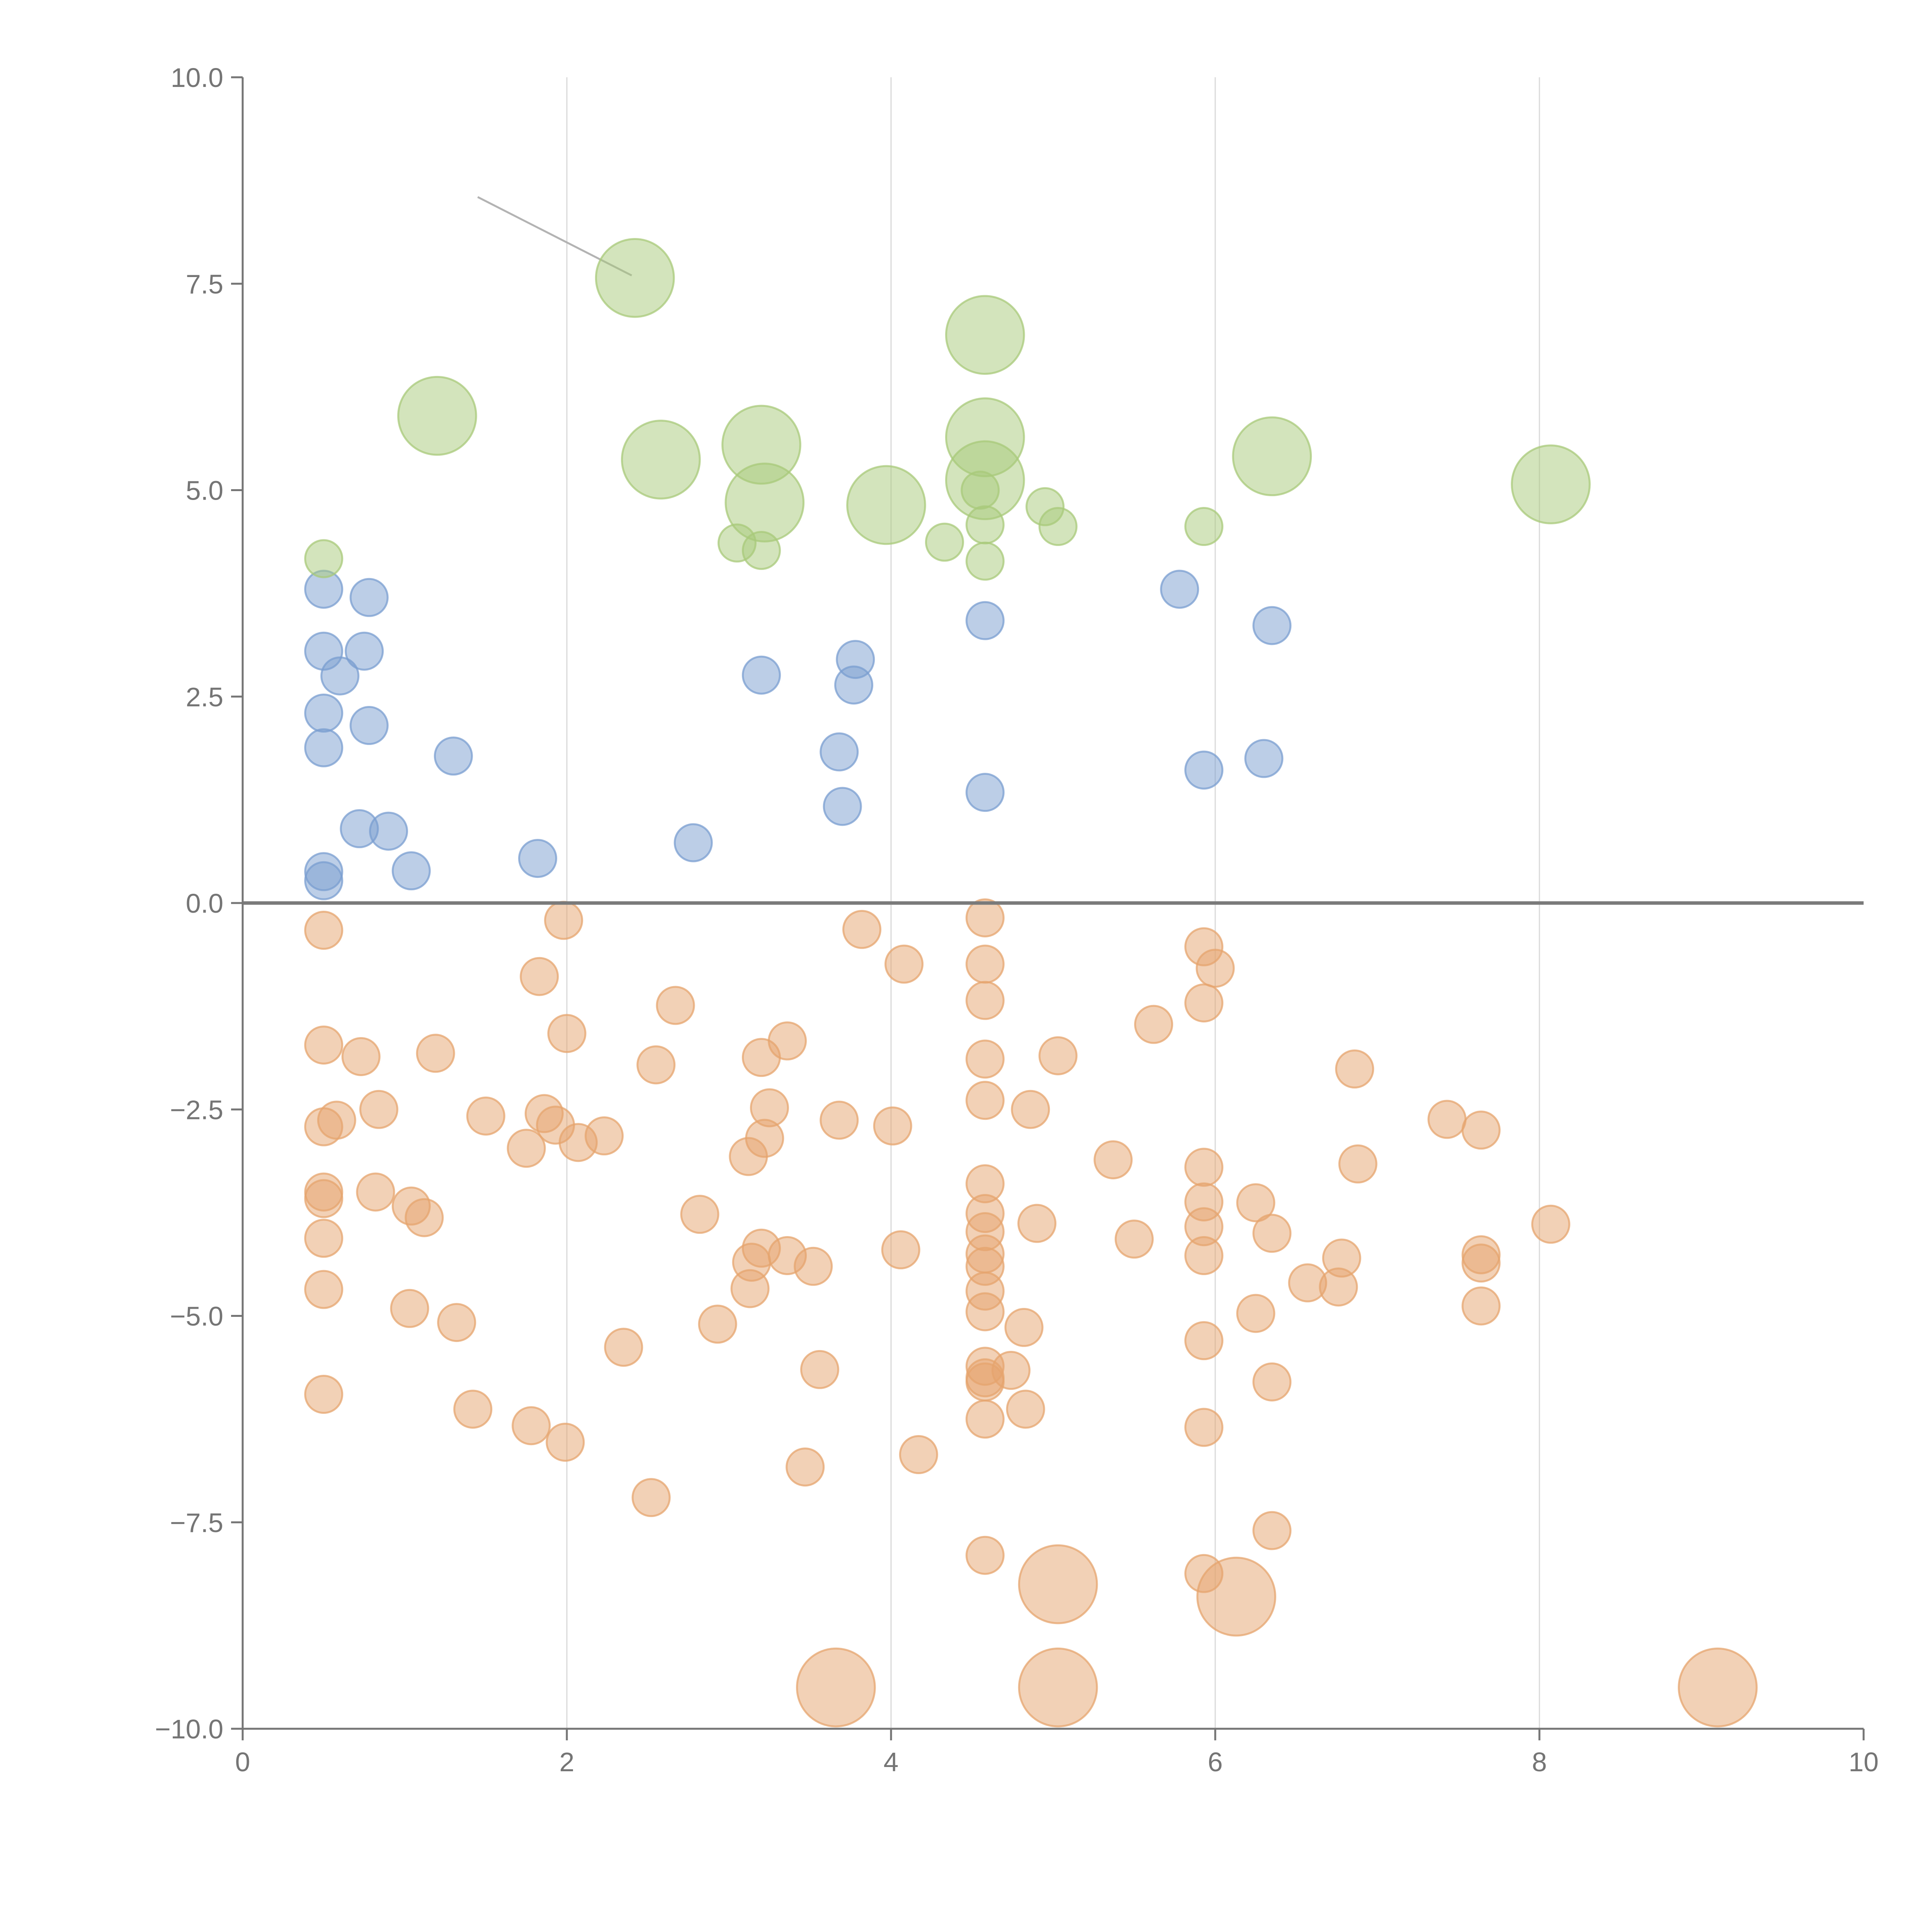  I want to click on y-tick-label: −7.5, so click(197, 1523).